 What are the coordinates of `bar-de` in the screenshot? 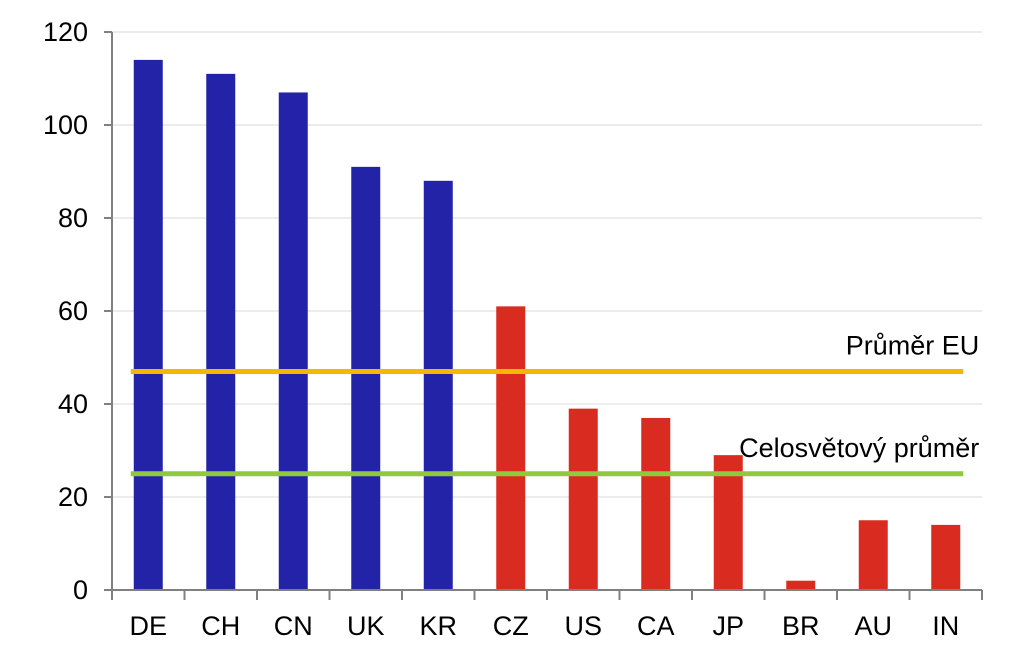 It's located at (148, 324).